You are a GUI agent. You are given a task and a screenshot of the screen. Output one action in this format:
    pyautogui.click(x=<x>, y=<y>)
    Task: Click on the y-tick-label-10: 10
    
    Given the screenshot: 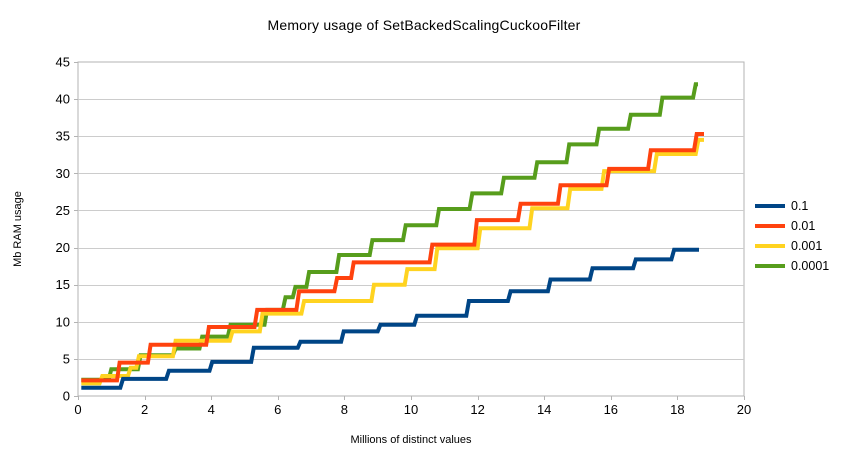 What is the action you would take?
    pyautogui.click(x=63, y=321)
    